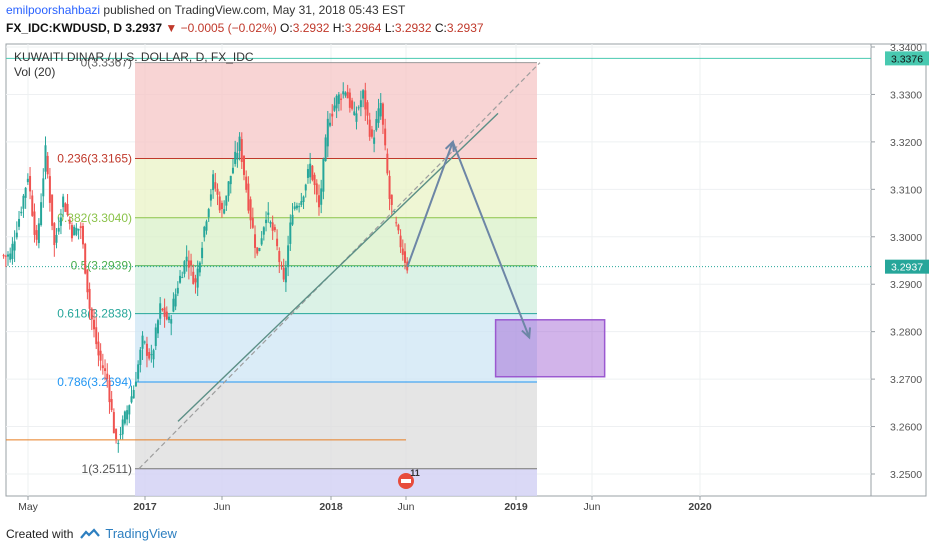 The height and width of the screenshot is (550, 932). I want to click on tradingview-brand: TradingView, so click(141, 533).